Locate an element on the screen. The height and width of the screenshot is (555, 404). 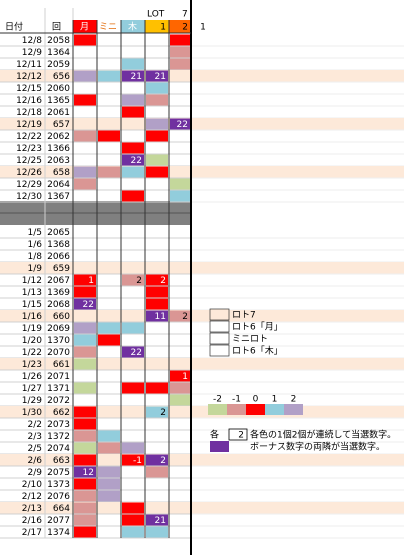
date: 1/27 is located at coordinates (32, 389).